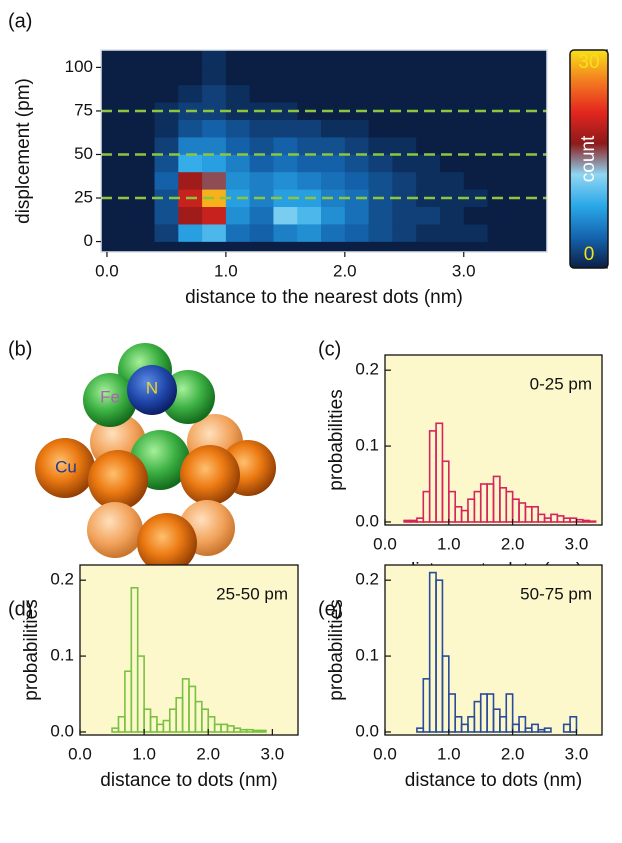  Describe the element at coordinates (31, 649) in the screenshot. I see `y-axis-label: probabilities` at that location.